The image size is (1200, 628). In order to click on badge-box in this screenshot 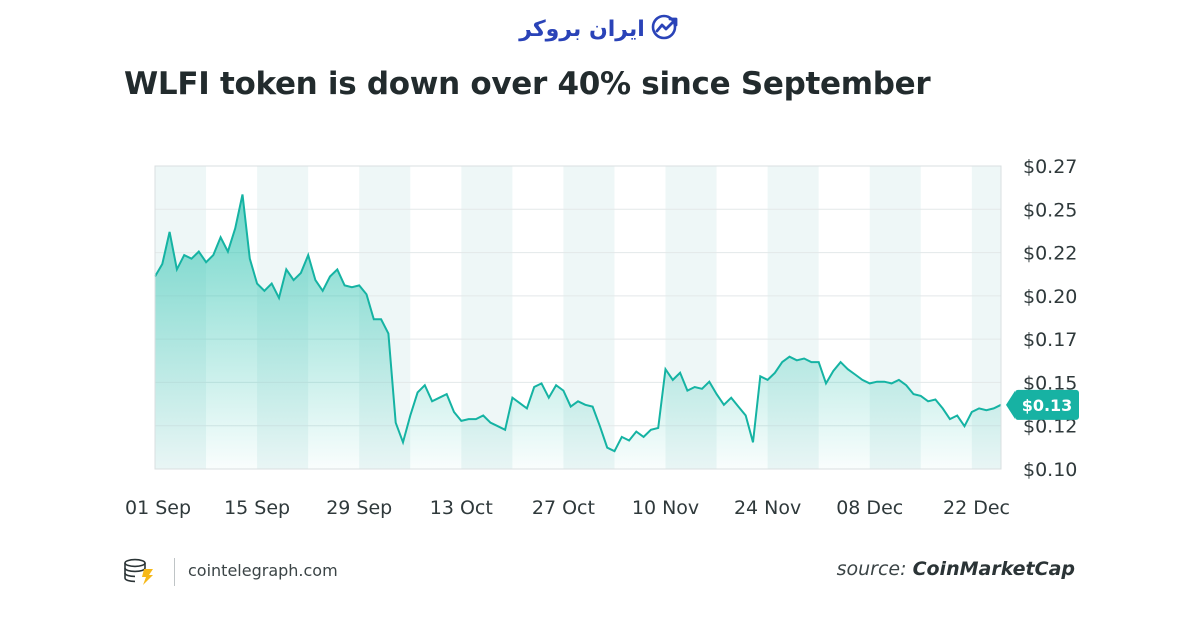, I will do `click(1047, 404)`.